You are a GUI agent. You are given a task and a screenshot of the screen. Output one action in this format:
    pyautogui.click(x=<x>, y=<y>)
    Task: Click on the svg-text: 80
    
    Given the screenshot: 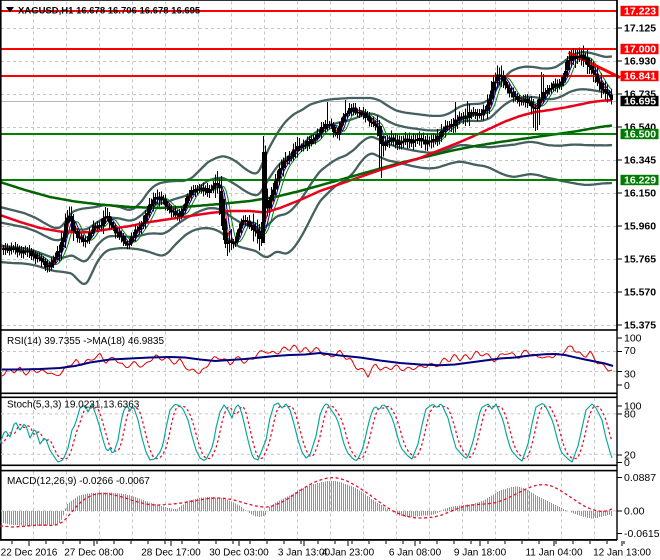 What is the action you would take?
    pyautogui.click(x=630, y=415)
    